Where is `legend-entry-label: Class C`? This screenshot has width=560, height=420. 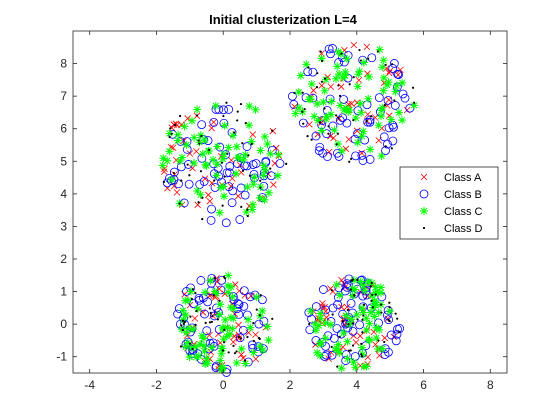 legend-entry-label: Class C is located at coordinates (463, 212).